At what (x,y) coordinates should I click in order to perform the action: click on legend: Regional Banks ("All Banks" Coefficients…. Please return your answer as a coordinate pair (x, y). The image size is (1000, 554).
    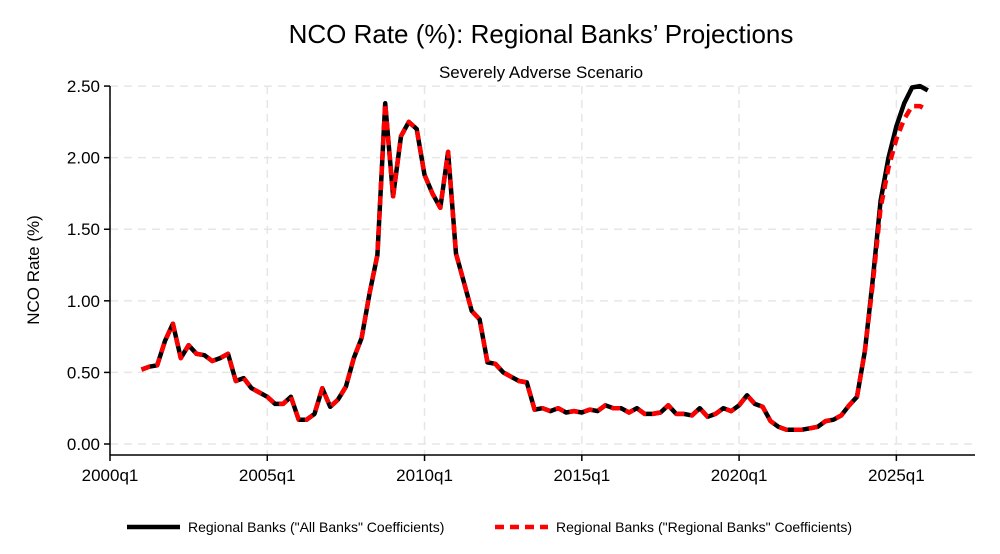
    Looking at the image, I should click on (489, 527).